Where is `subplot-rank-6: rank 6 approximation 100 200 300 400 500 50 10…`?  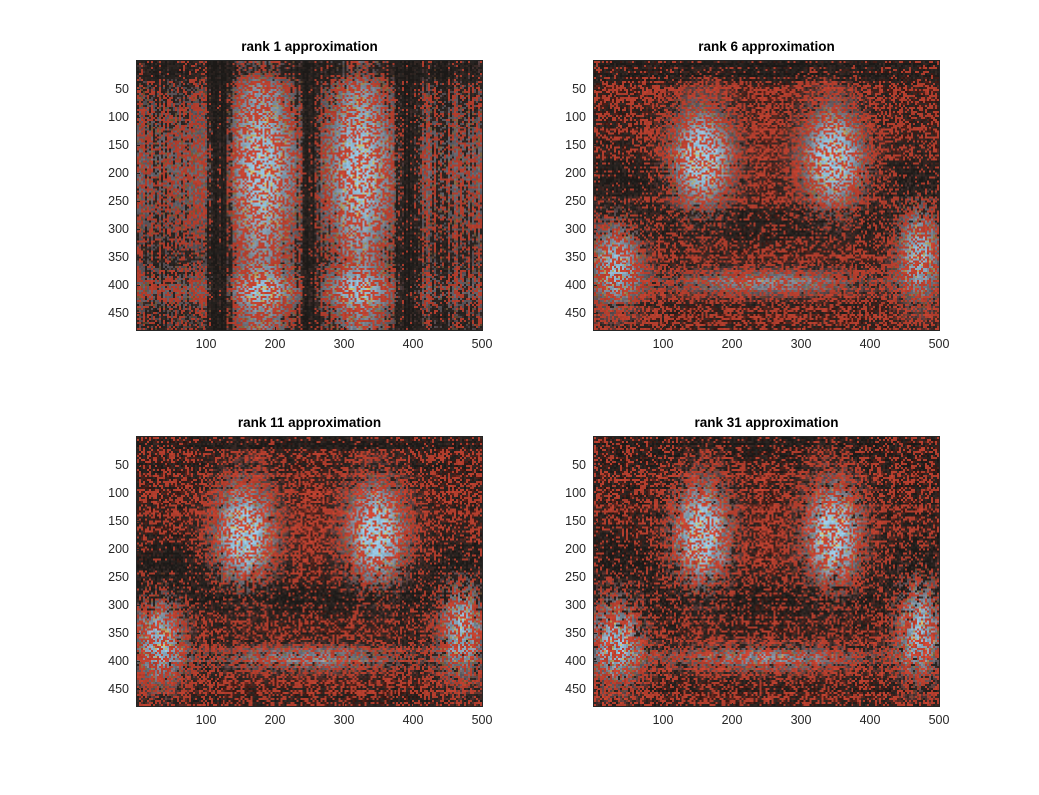 subplot-rank-6: rank 6 approximation 100 200 300 400 500 50 10… is located at coordinates (757, 195).